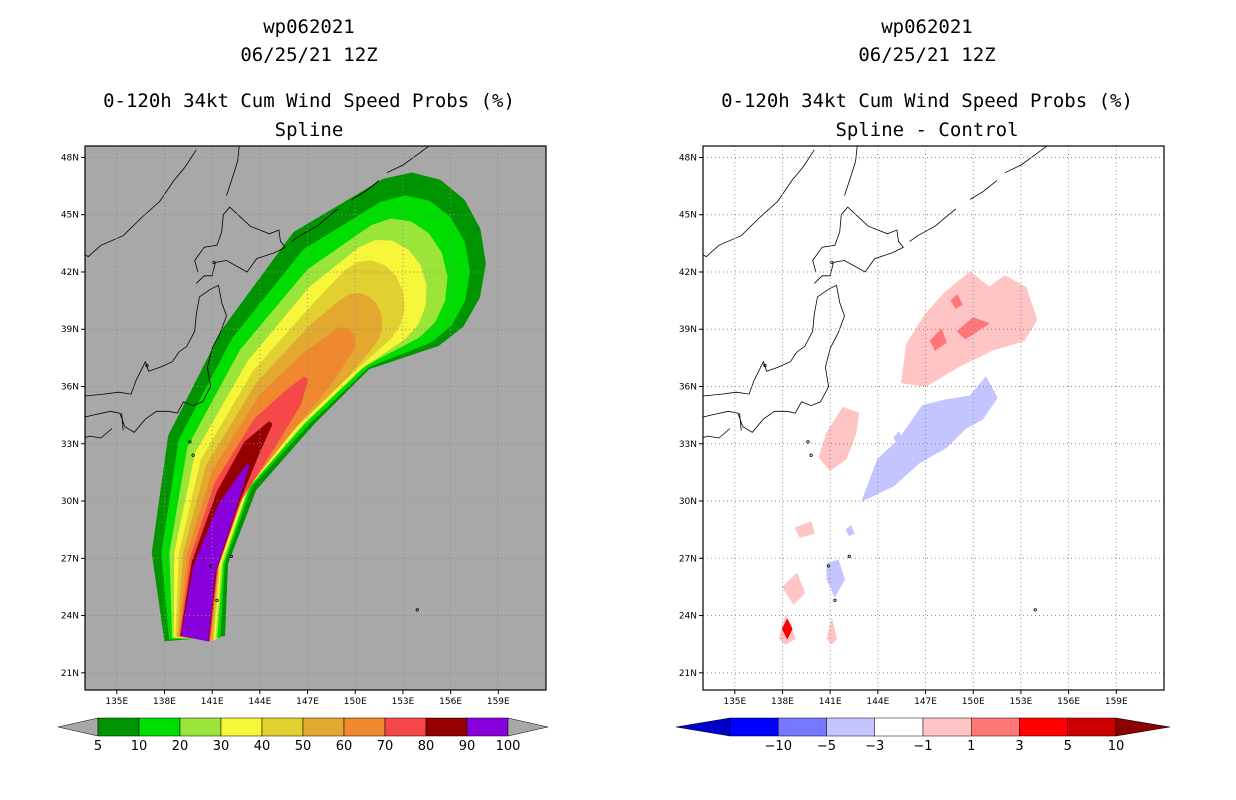 Image resolution: width=1236 pixels, height=800 pixels. Describe the element at coordinates (688, 216) in the screenshot. I see `lat-tick-label: 45N` at that location.